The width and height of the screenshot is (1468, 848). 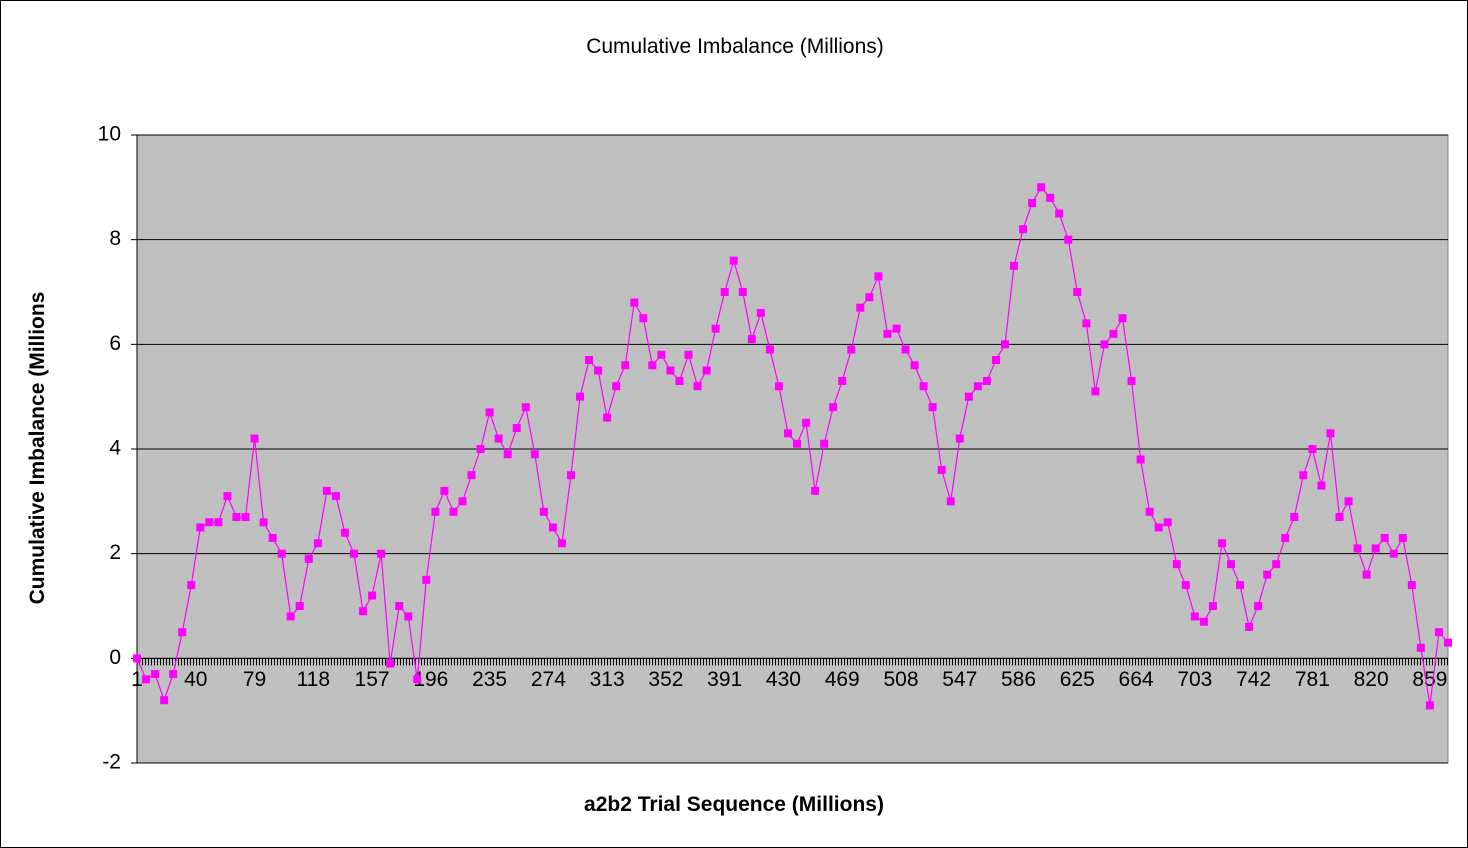 I want to click on y-tick-label: 4, so click(x=115, y=448).